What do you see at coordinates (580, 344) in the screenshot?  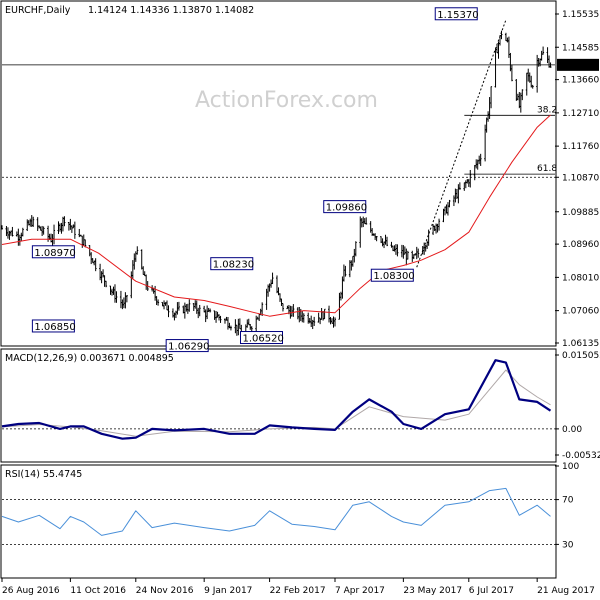 I see `price-ytick-1-06135: 1.06135` at bounding box center [580, 344].